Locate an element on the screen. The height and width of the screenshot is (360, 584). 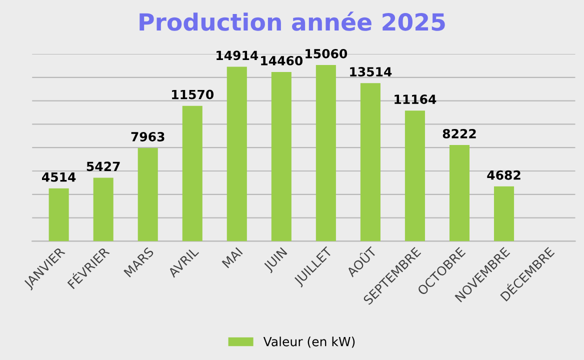
data-label: 14460 is located at coordinates (282, 61).